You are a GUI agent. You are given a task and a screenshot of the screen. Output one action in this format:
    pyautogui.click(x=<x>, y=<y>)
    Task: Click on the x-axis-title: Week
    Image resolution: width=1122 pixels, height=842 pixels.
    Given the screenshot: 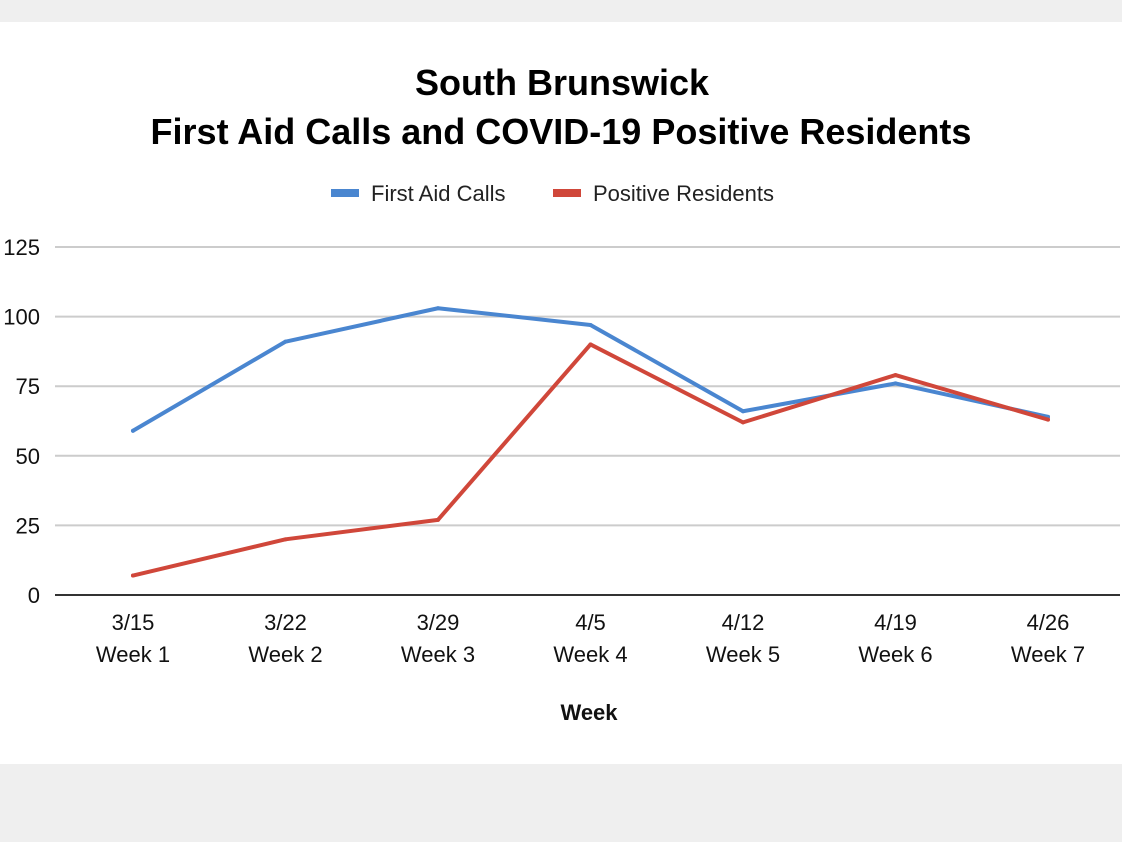 What is the action you would take?
    pyautogui.click(x=589, y=712)
    